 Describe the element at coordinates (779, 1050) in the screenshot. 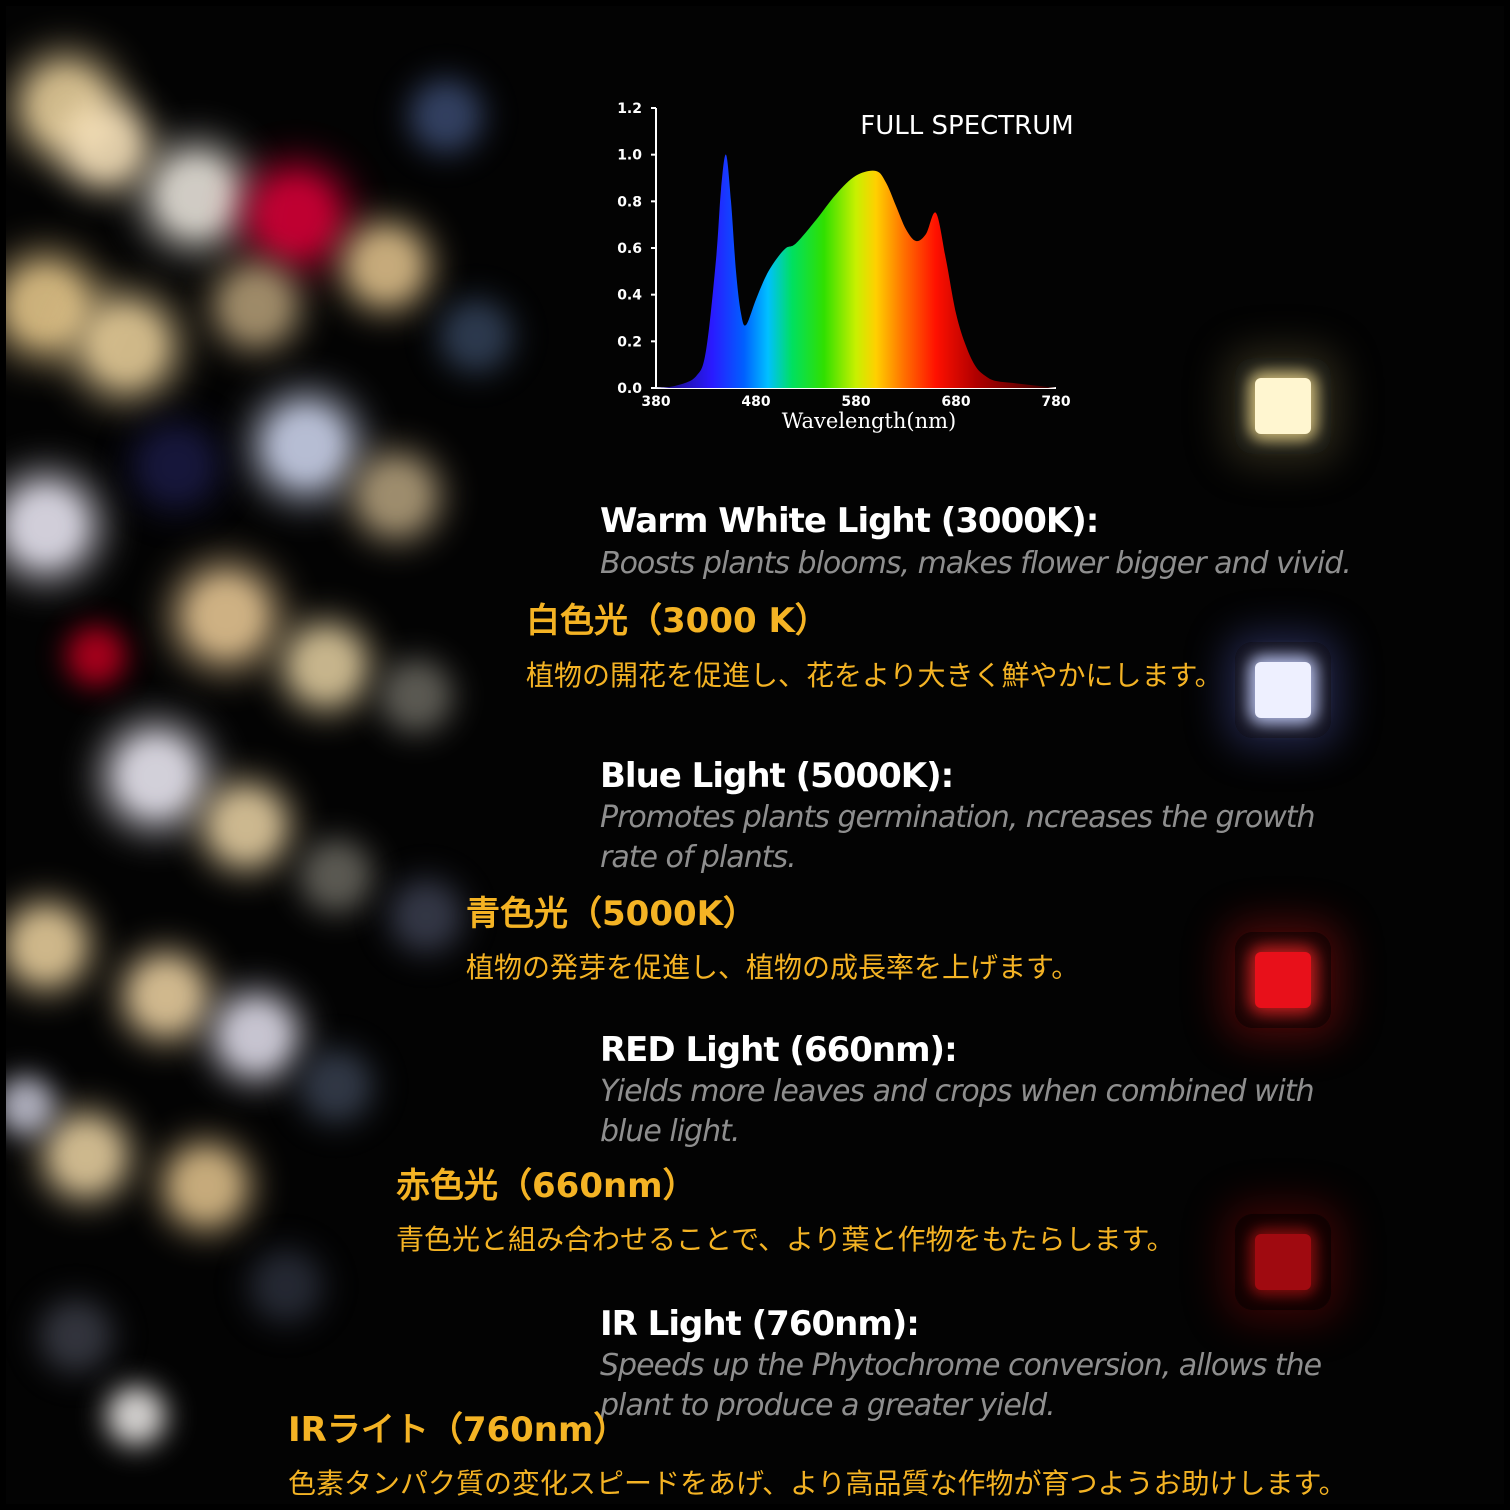

I see `red-title: RED Light (660nm):` at that location.